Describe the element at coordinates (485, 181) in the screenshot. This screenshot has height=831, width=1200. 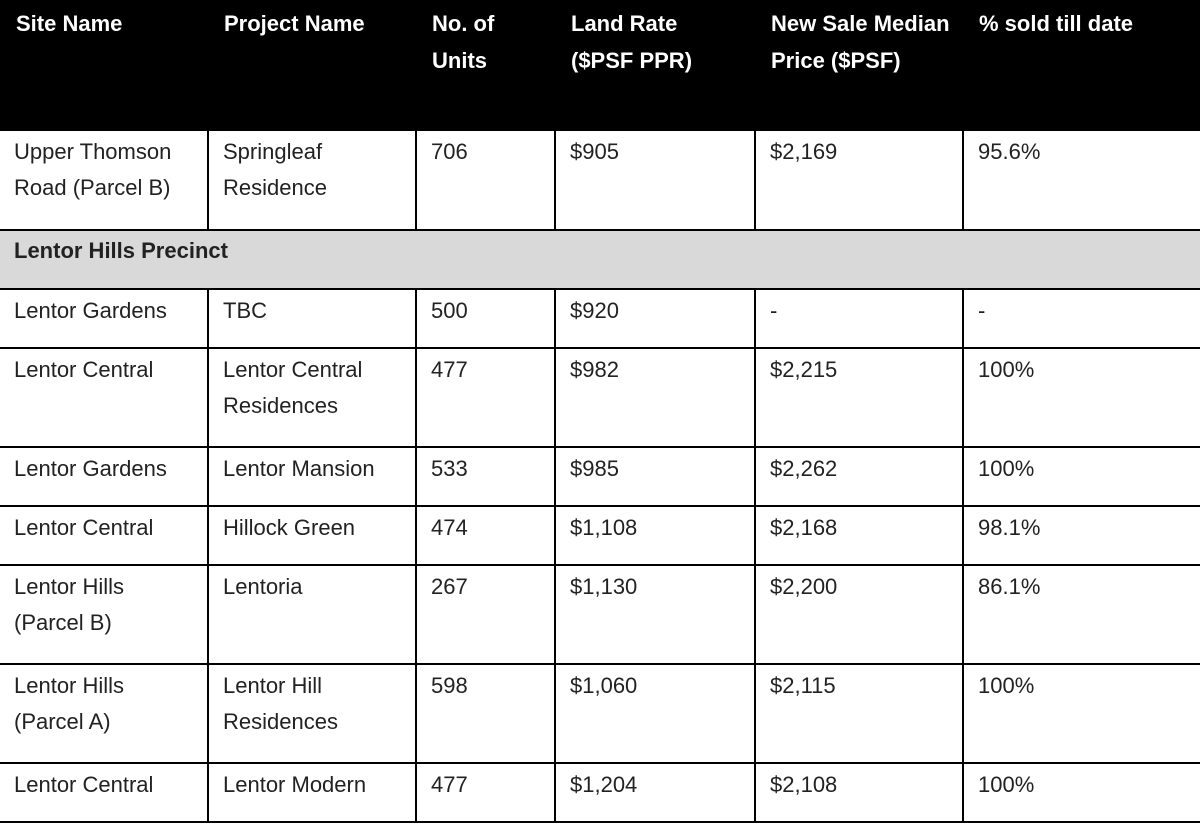
I see `units-cell: 706` at that location.